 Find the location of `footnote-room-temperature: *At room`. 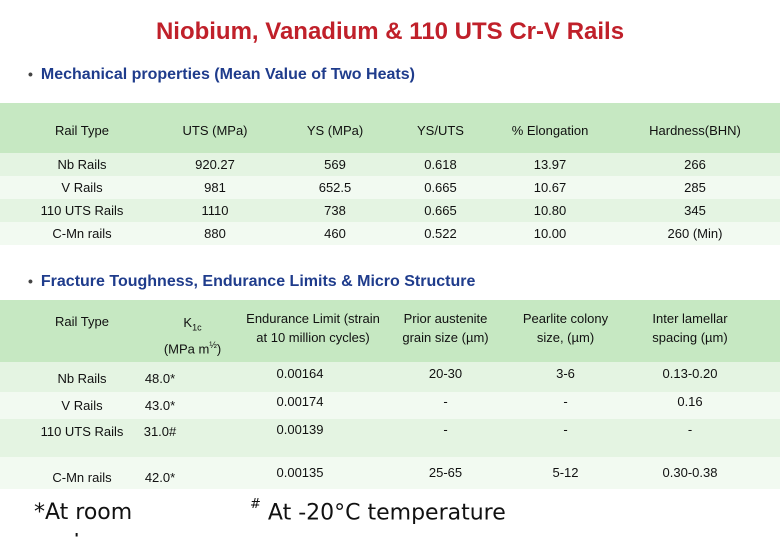

footnote-room-temperature: *At room is located at coordinates (83, 512).